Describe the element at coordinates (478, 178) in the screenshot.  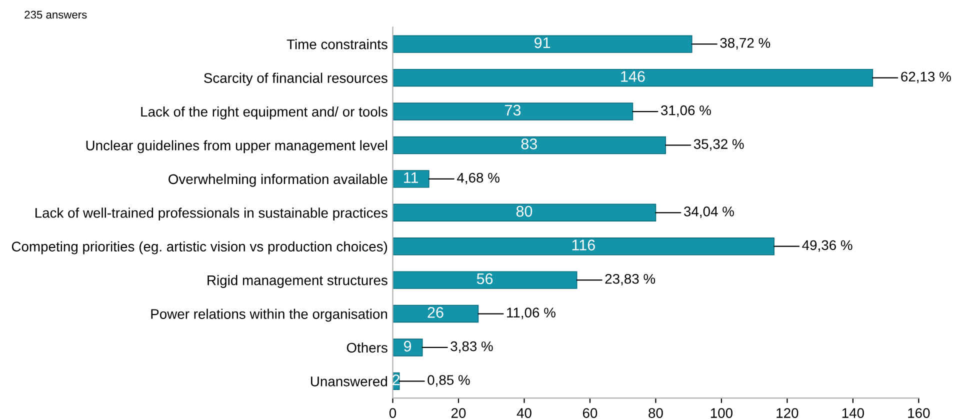
I see `annotation: 4,68 %` at that location.